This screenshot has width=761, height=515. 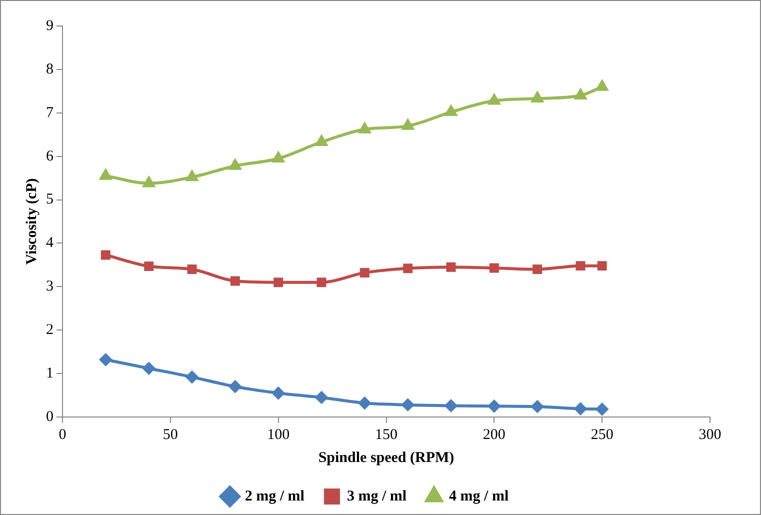 What do you see at coordinates (50, 373) in the screenshot?
I see `y-tick-label: 1` at bounding box center [50, 373].